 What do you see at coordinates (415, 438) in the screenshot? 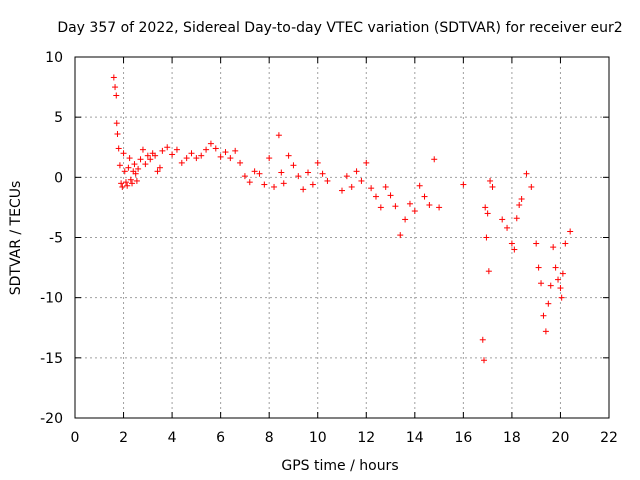
I see `x-tick-label: 14` at bounding box center [415, 438].